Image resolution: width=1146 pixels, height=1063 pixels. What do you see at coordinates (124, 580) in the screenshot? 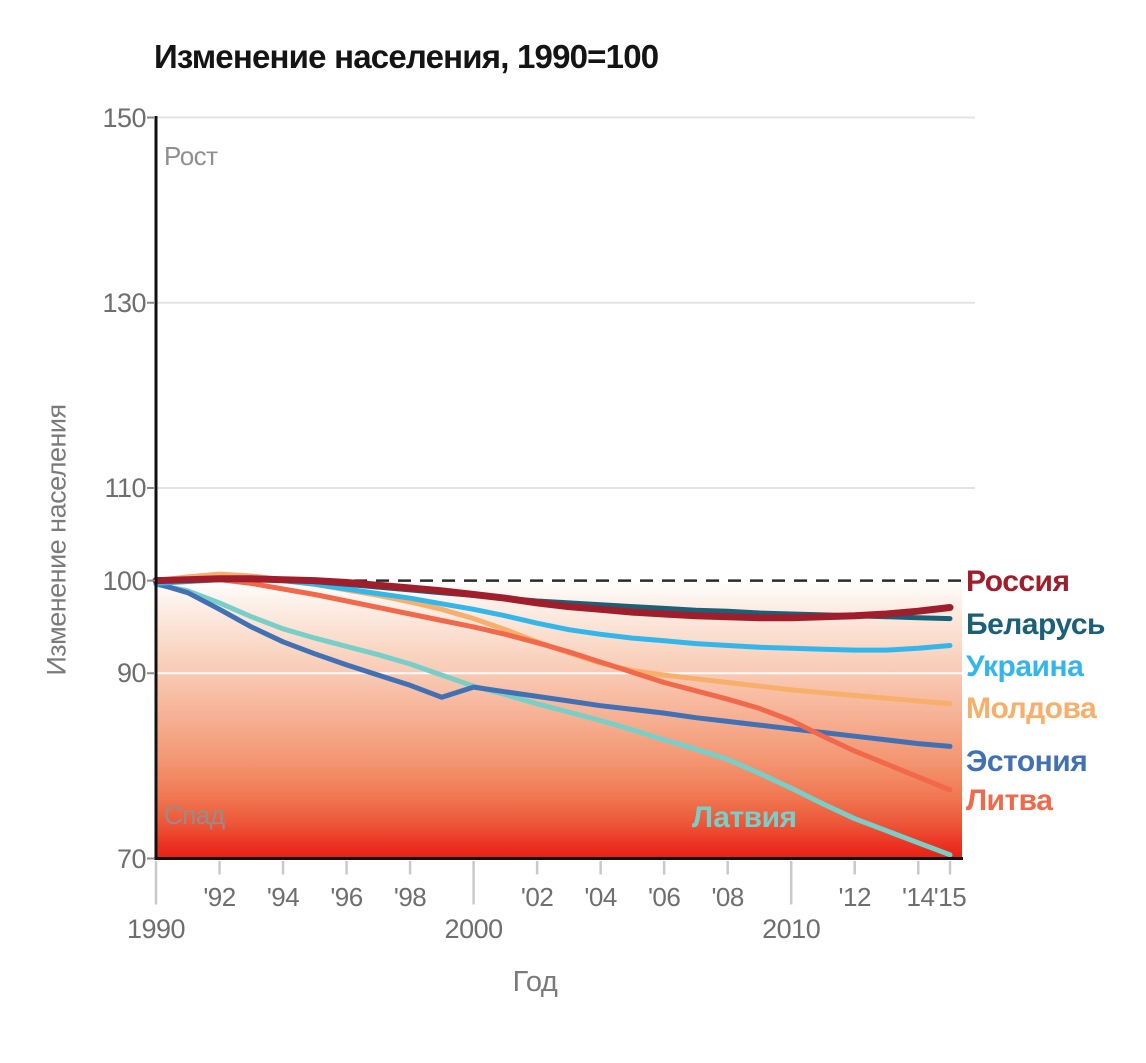
I see `y-tick-label-100: 100` at bounding box center [124, 580].